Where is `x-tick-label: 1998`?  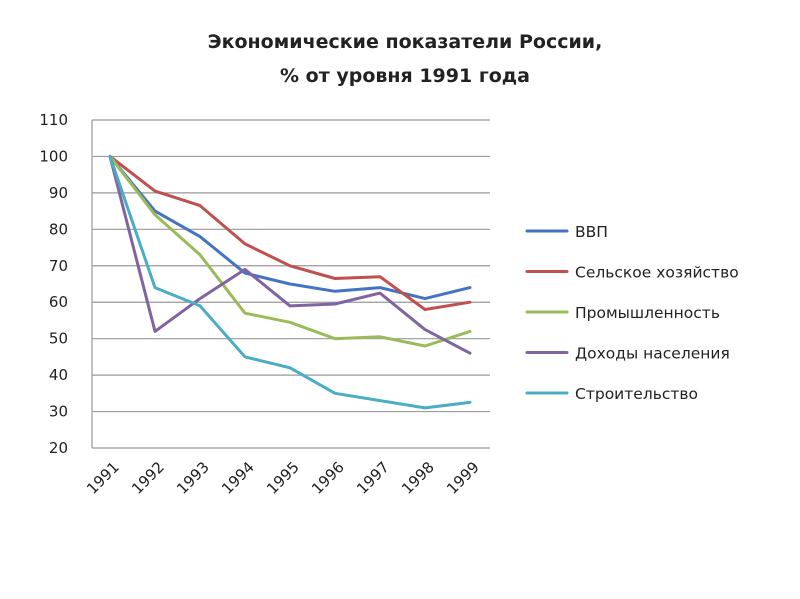
x-tick-label: 1998 is located at coordinates (418, 478).